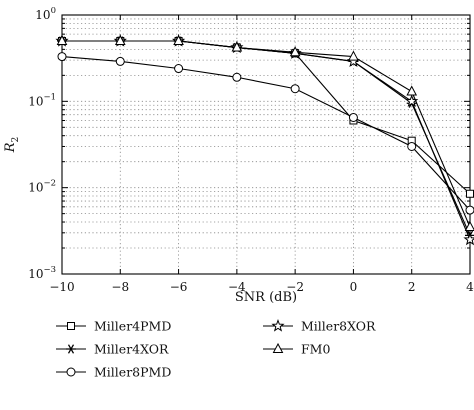 Image resolution: width=474 pixels, height=410 pixels. I want to click on legend-item: FM0, so click(296, 349).